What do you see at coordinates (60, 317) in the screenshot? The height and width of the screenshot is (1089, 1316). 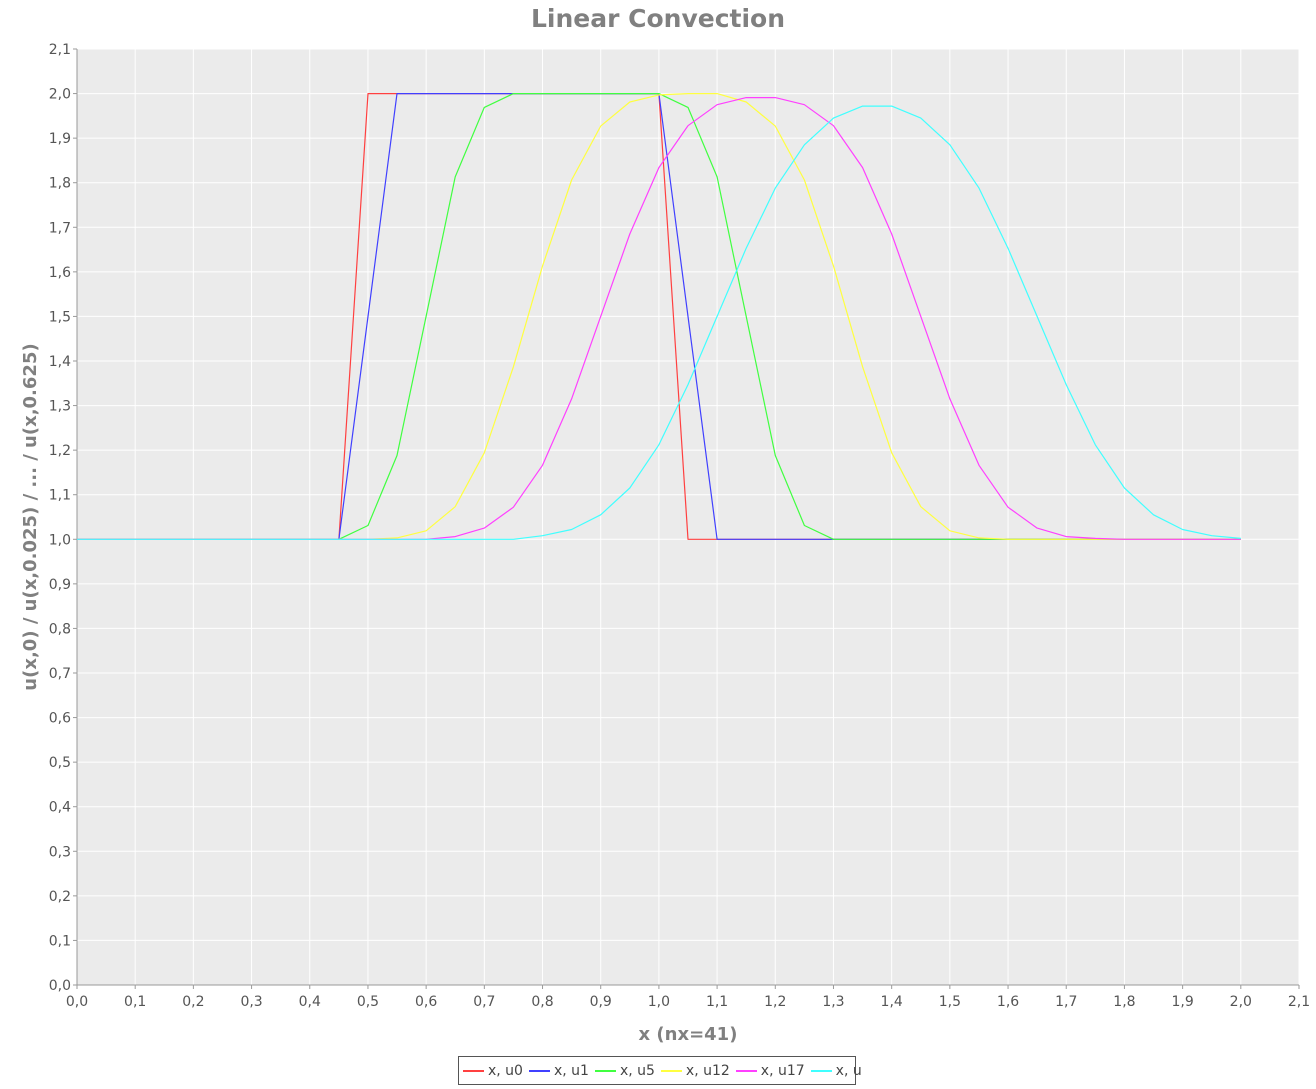 I see `y-tick-label: 1,5` at bounding box center [60, 317].